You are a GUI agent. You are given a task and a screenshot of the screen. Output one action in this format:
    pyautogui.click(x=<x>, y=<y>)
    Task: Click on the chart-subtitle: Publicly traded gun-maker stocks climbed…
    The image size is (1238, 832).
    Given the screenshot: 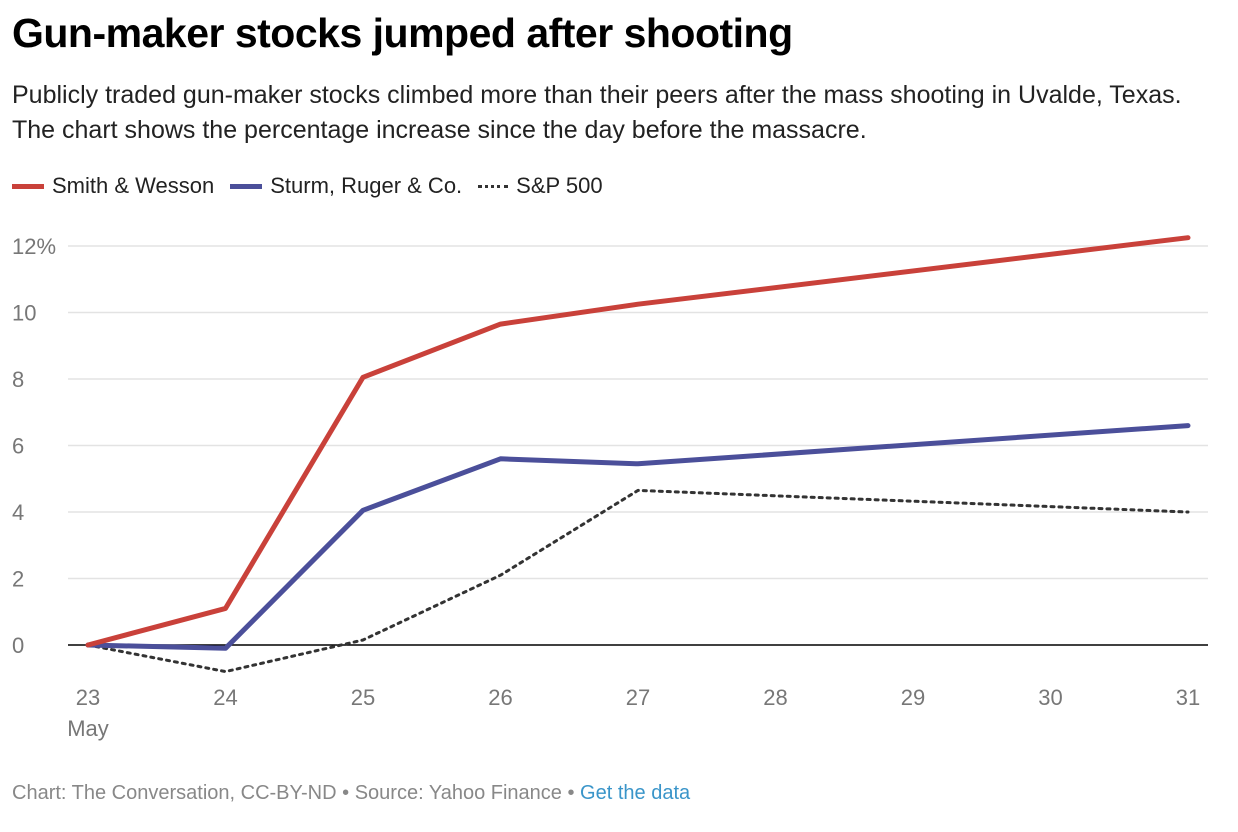 What is the action you would take?
    pyautogui.click(x=597, y=112)
    